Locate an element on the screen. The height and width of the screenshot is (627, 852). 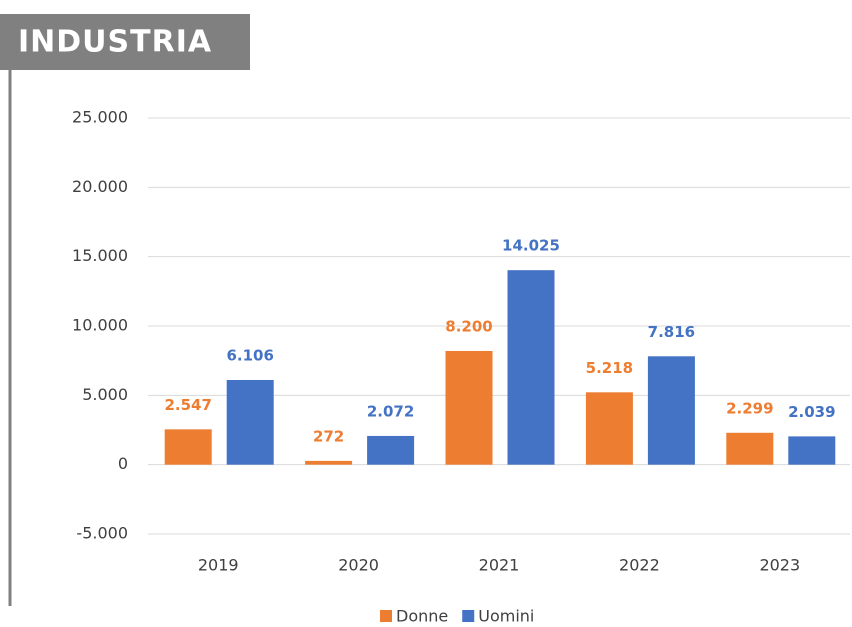
value-label: 14.025 is located at coordinates (531, 246).